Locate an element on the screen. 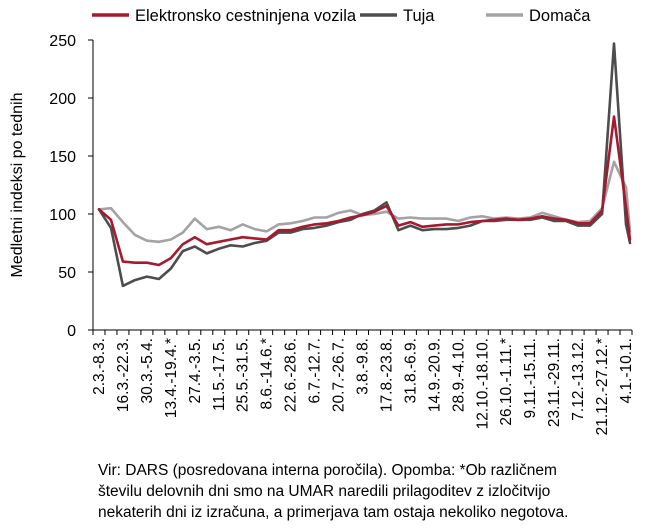 This screenshot has width=650, height=532. x-tick-label: 14.9.-20.9. is located at coordinates (434, 375).